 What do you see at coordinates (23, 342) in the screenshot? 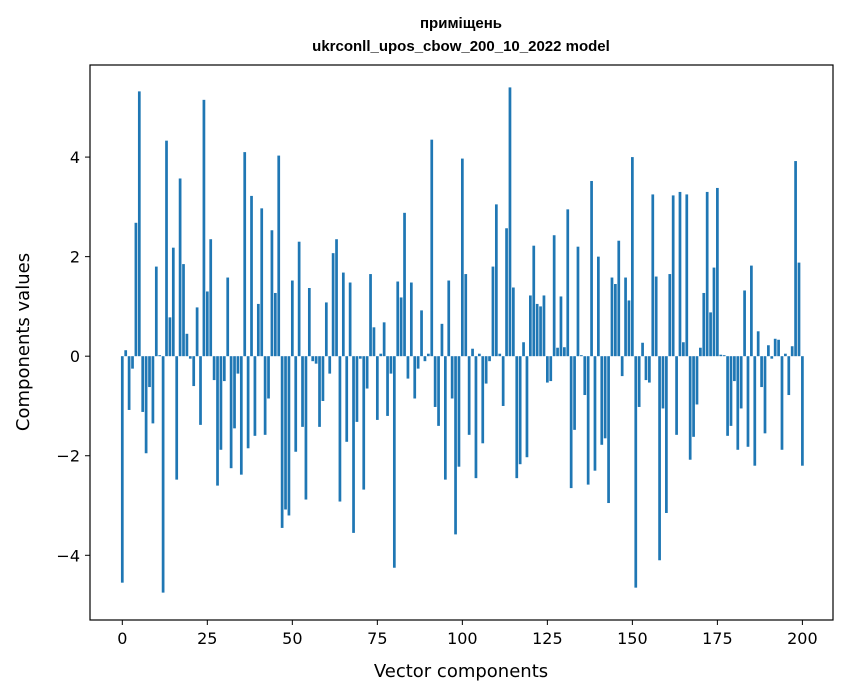
I see `y-axis-label: Components values` at bounding box center [23, 342].